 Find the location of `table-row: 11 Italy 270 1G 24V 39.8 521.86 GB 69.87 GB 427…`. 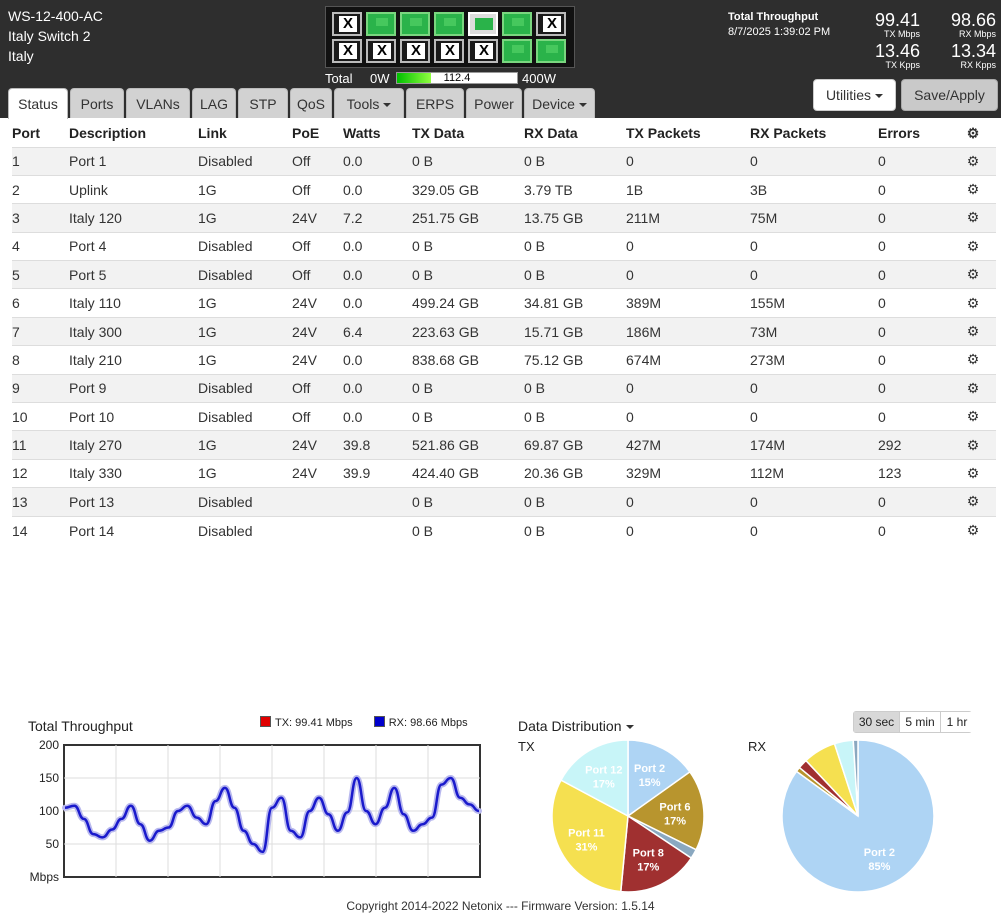

table-row: 11 Italy 270 1G 24V 39.8 521.86 GB 69.87 GB 427… is located at coordinates (504, 445).